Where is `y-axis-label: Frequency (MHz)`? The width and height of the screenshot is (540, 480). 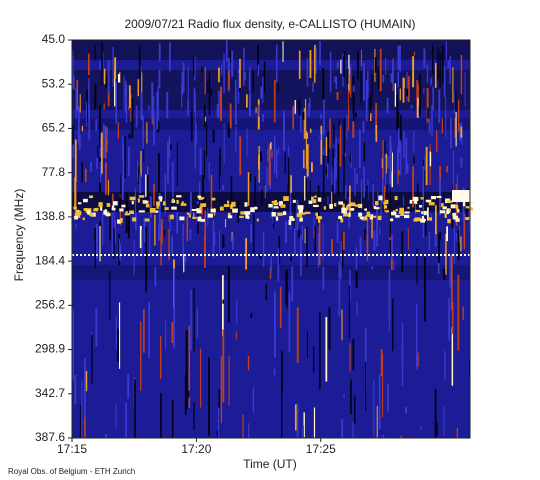
y-axis-label: Frequency (MHz) is located at coordinates (19, 235).